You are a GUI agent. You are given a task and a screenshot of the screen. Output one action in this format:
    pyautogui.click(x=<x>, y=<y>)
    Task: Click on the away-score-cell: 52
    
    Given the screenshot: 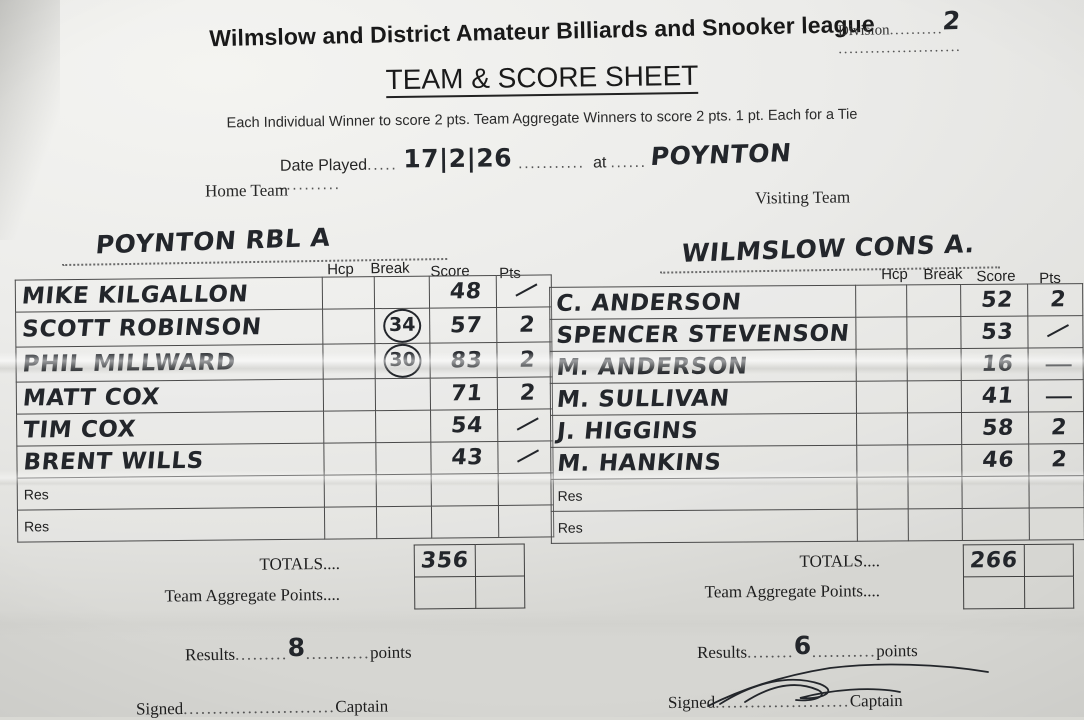 What is the action you would take?
    pyautogui.click(x=995, y=300)
    